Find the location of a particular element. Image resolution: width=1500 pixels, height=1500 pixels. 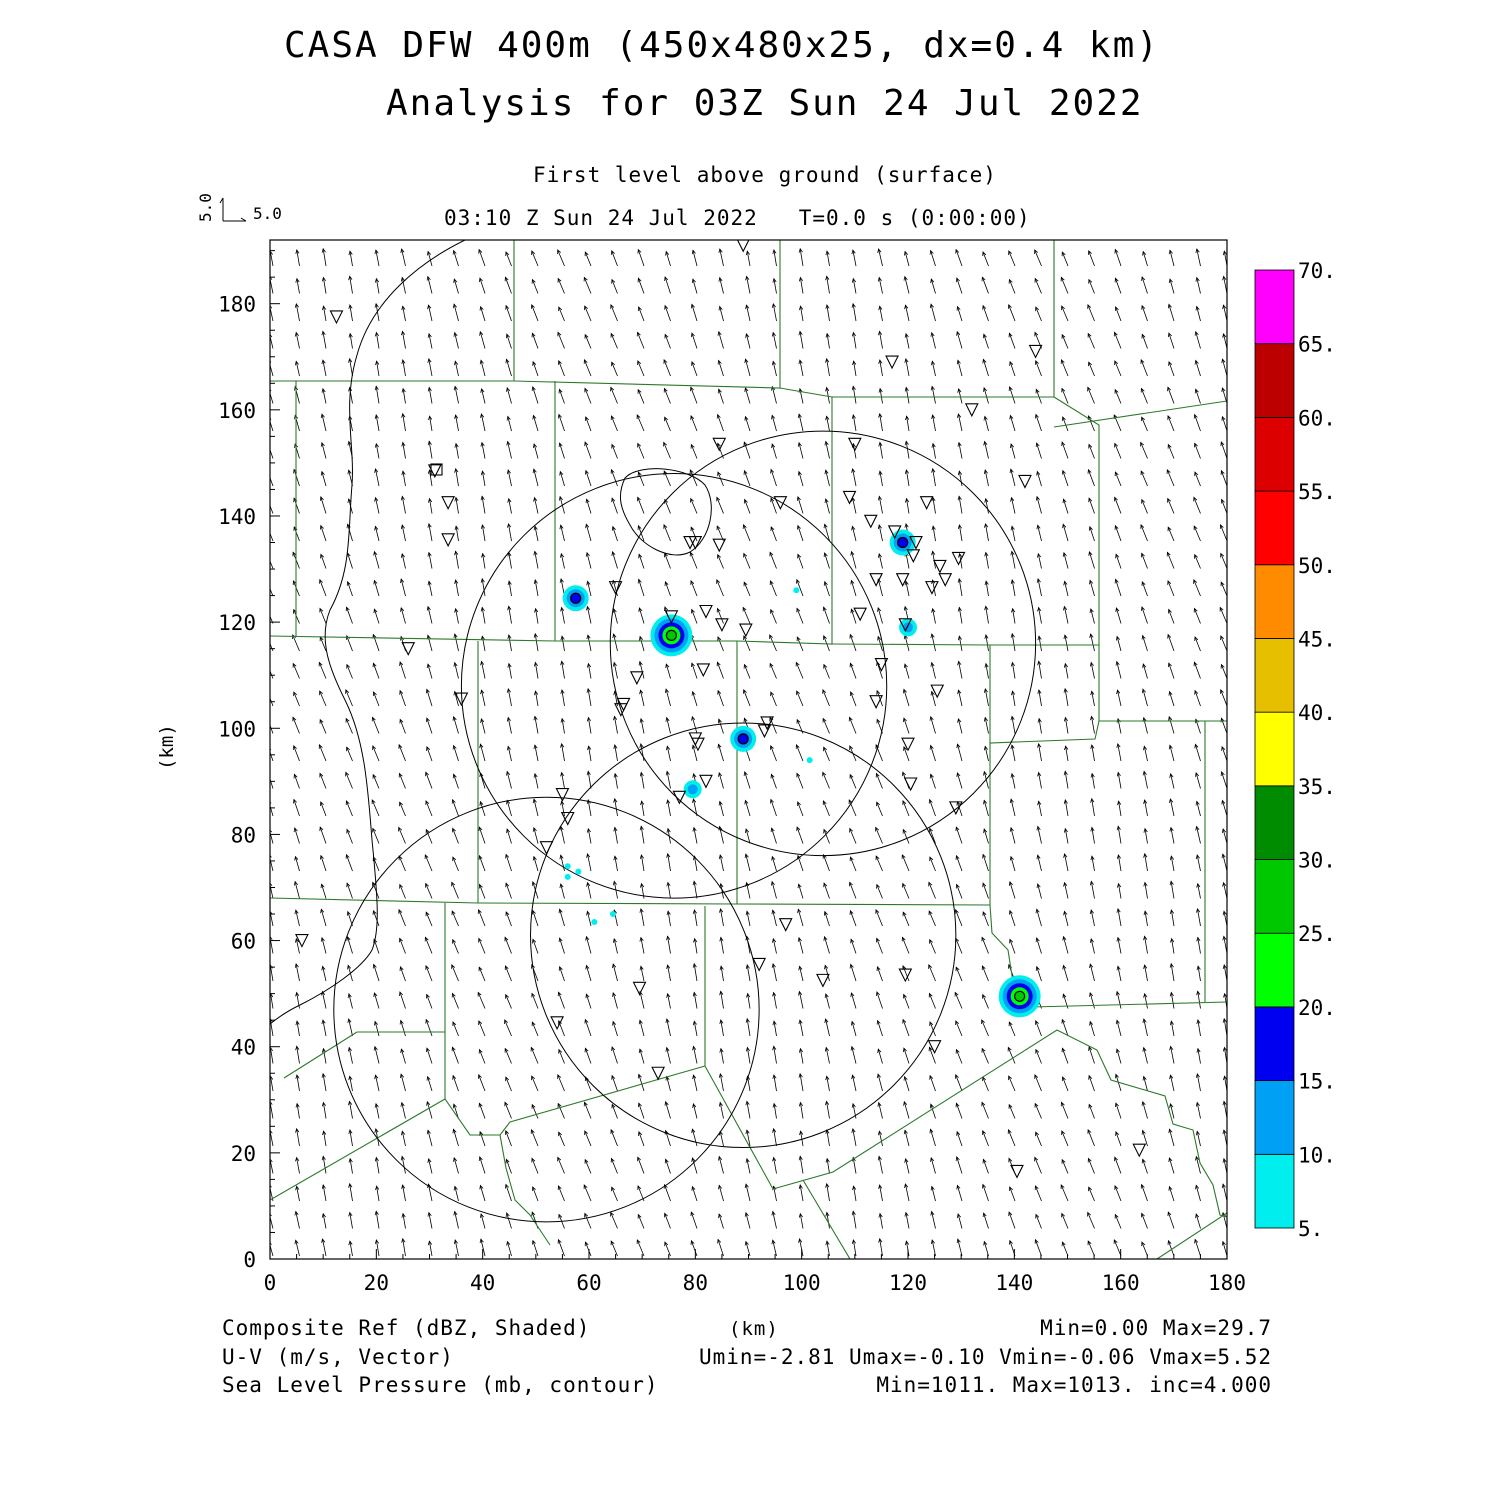

colorbar-label: 15. is located at coordinates (1317, 1082).